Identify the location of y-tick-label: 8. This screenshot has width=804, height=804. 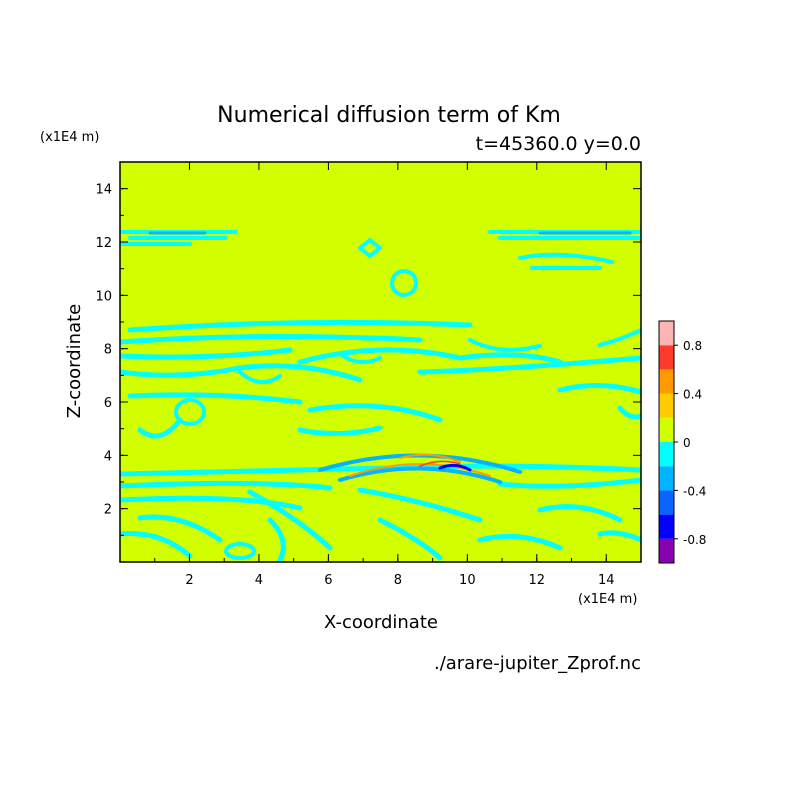
(108, 350).